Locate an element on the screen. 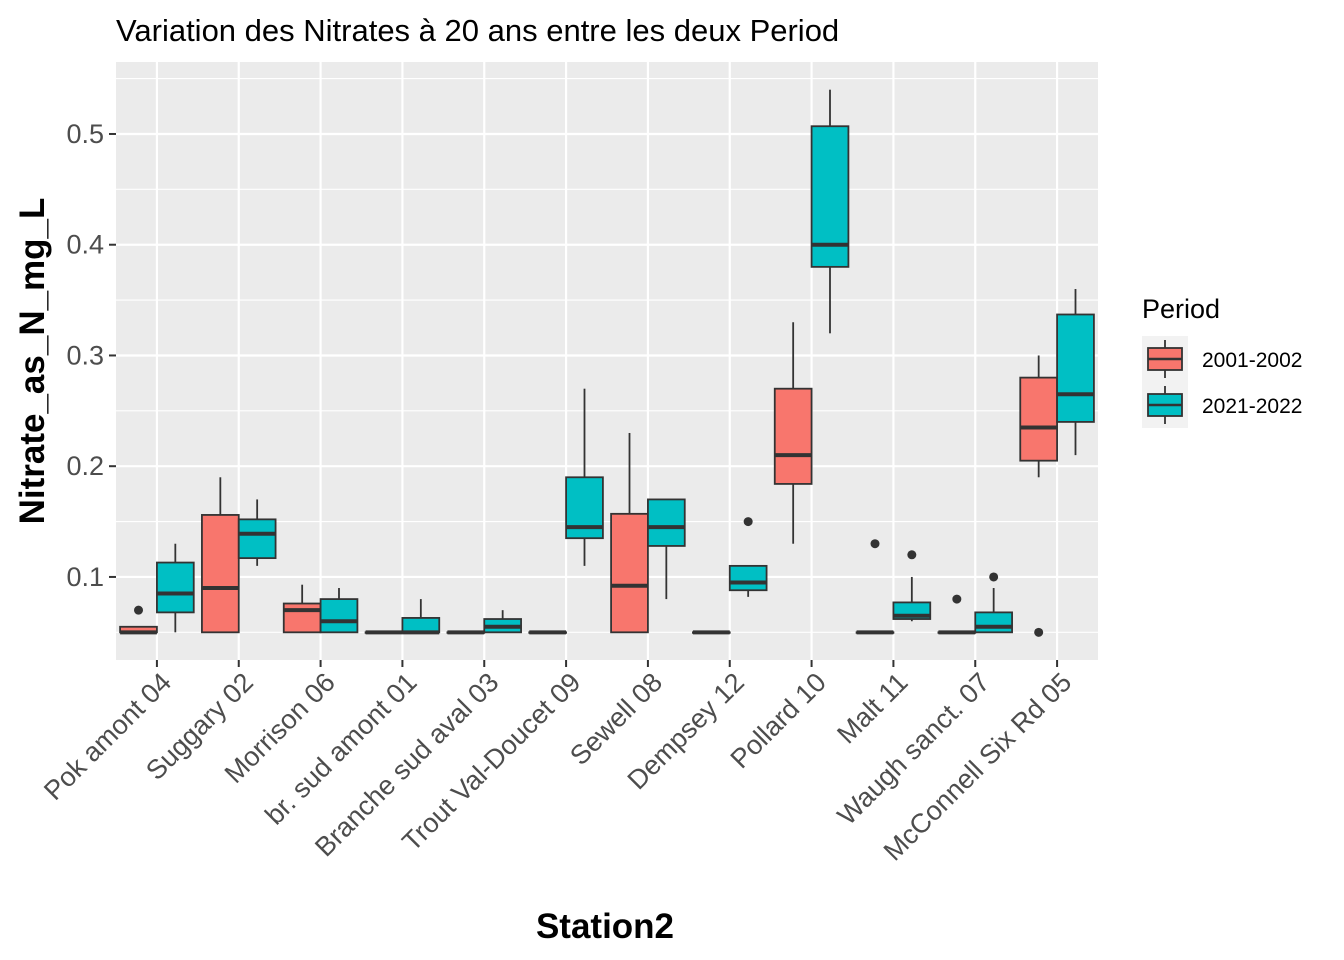 The width and height of the screenshot is (1344, 960). legend-key-2: 2021-2022 is located at coordinates (1222, 405).